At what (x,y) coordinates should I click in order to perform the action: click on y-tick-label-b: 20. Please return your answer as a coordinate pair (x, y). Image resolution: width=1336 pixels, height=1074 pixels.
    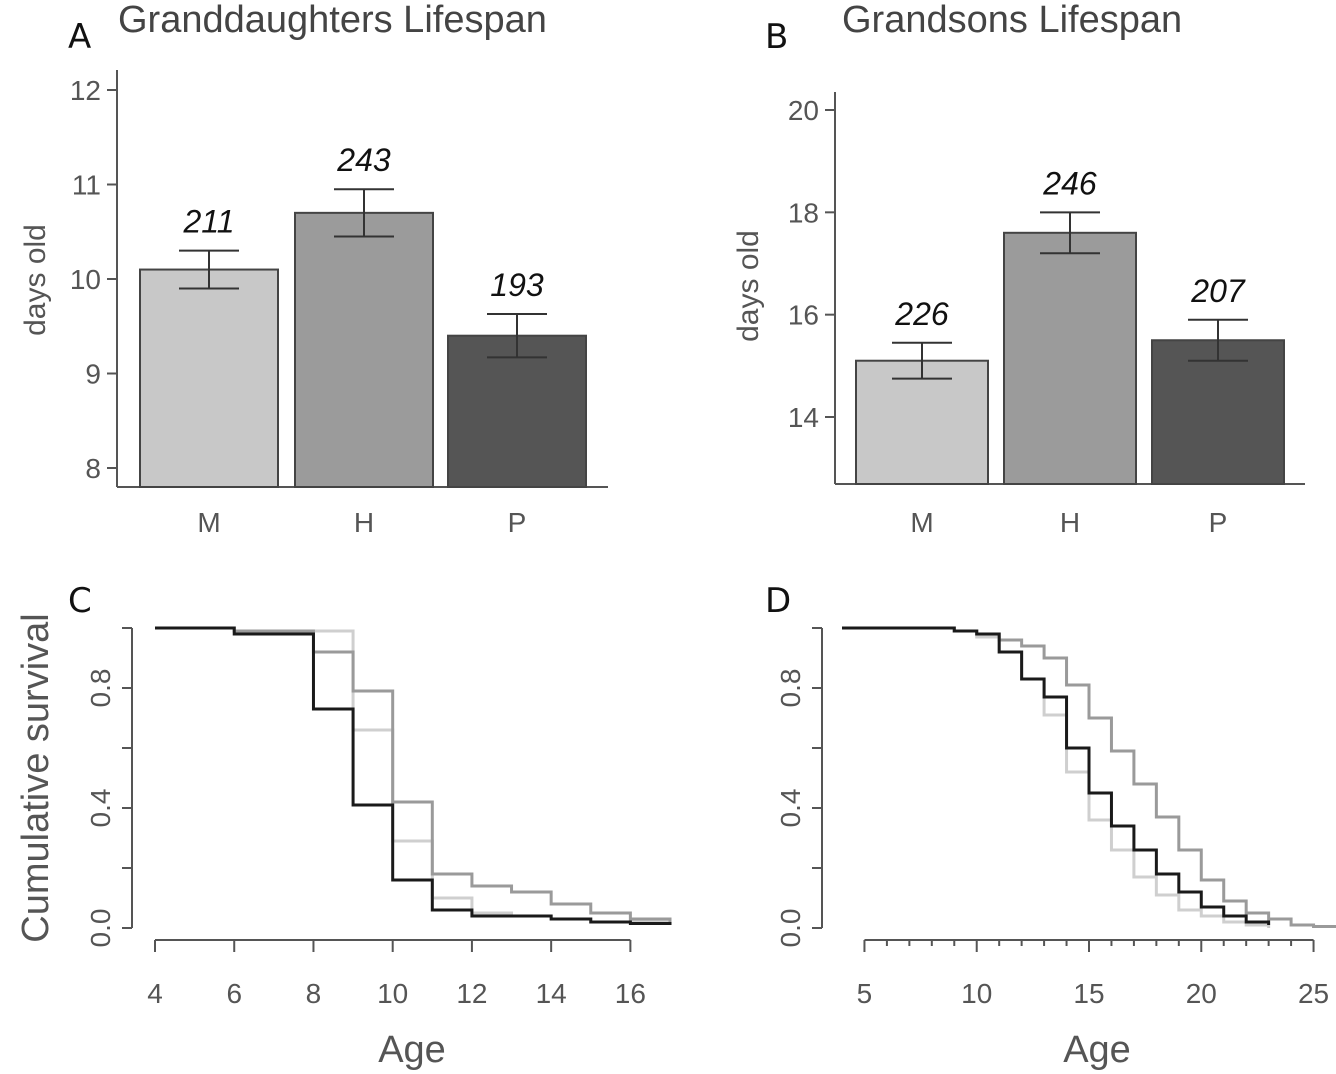
    Looking at the image, I should click on (803, 110).